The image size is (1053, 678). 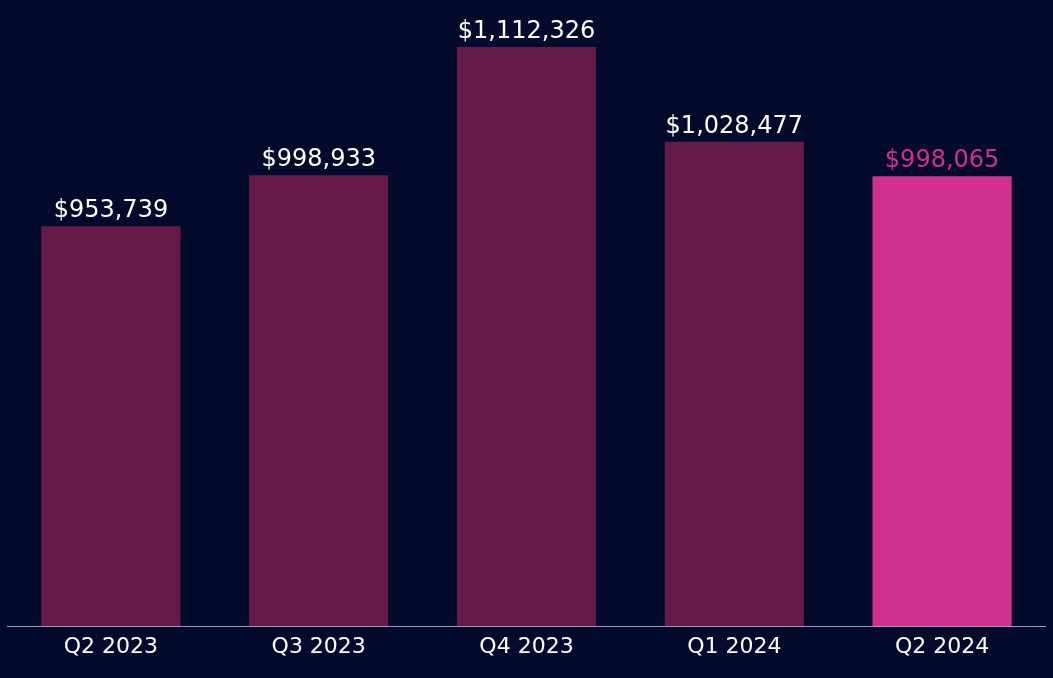 I want to click on data-label: $998,933, so click(x=318, y=158).